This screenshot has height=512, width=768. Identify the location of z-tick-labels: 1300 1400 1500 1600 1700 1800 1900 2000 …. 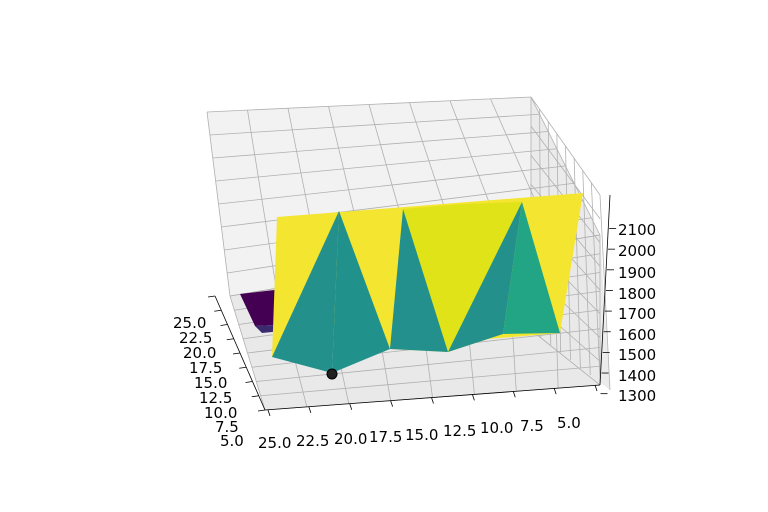
(637, 313).